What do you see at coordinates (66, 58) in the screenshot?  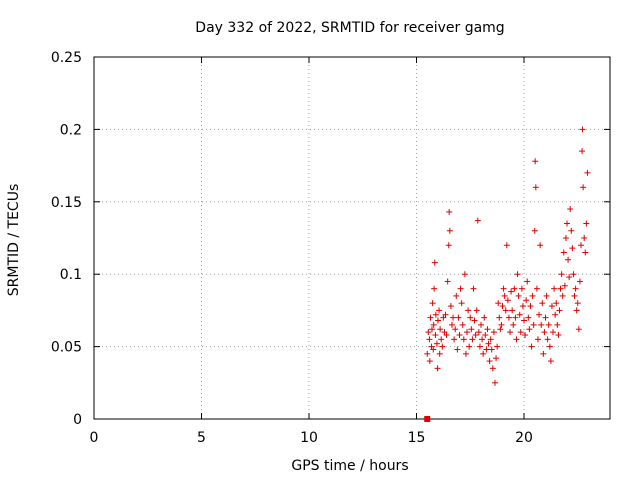 I see `y-tick-label: 0.25` at bounding box center [66, 58].